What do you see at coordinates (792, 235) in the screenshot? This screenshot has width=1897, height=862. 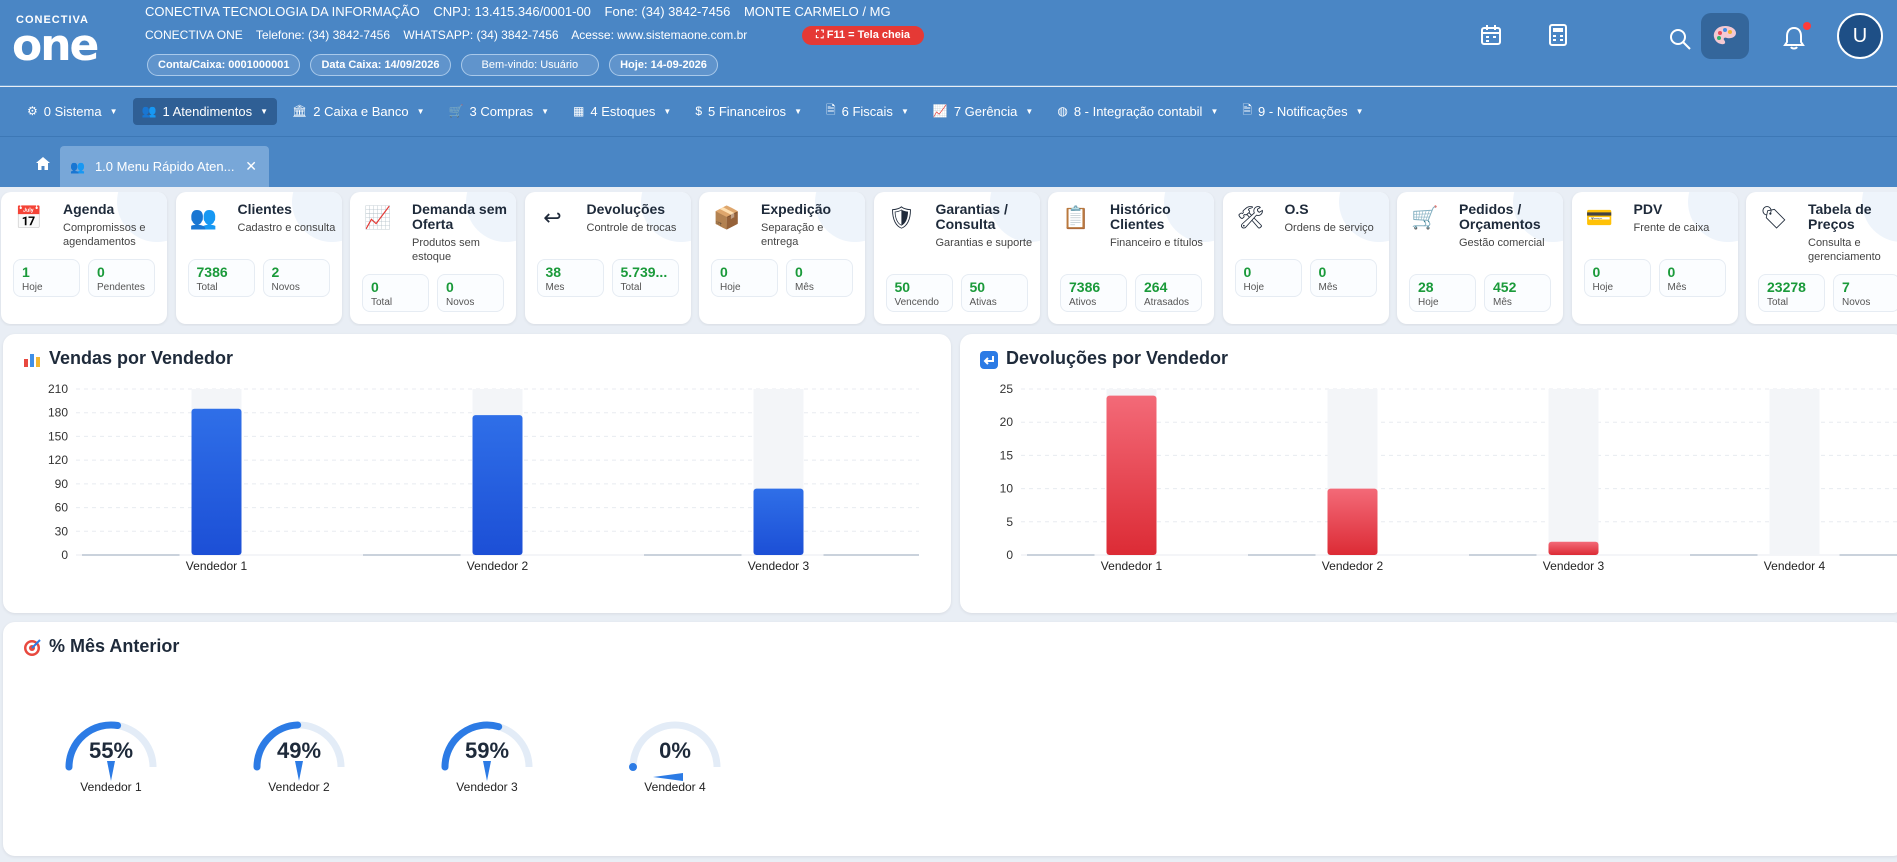 I see `card-subtitle: Separação e entrega` at bounding box center [792, 235].